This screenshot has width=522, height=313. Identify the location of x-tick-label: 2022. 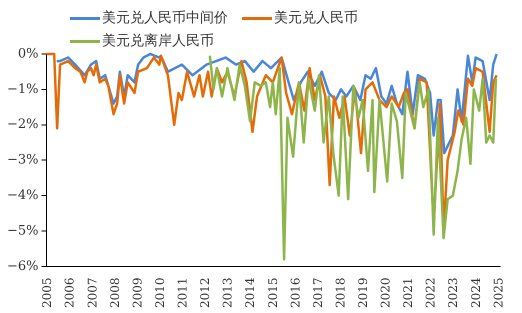
(431, 292).